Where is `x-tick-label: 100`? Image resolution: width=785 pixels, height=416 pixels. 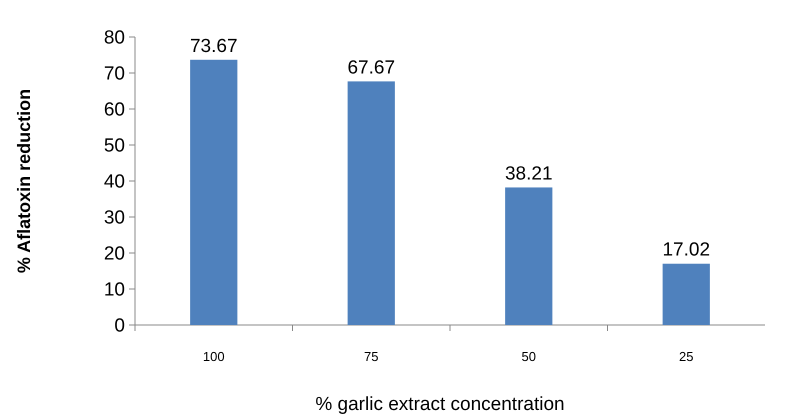
x-tick-label: 100 is located at coordinates (213, 356).